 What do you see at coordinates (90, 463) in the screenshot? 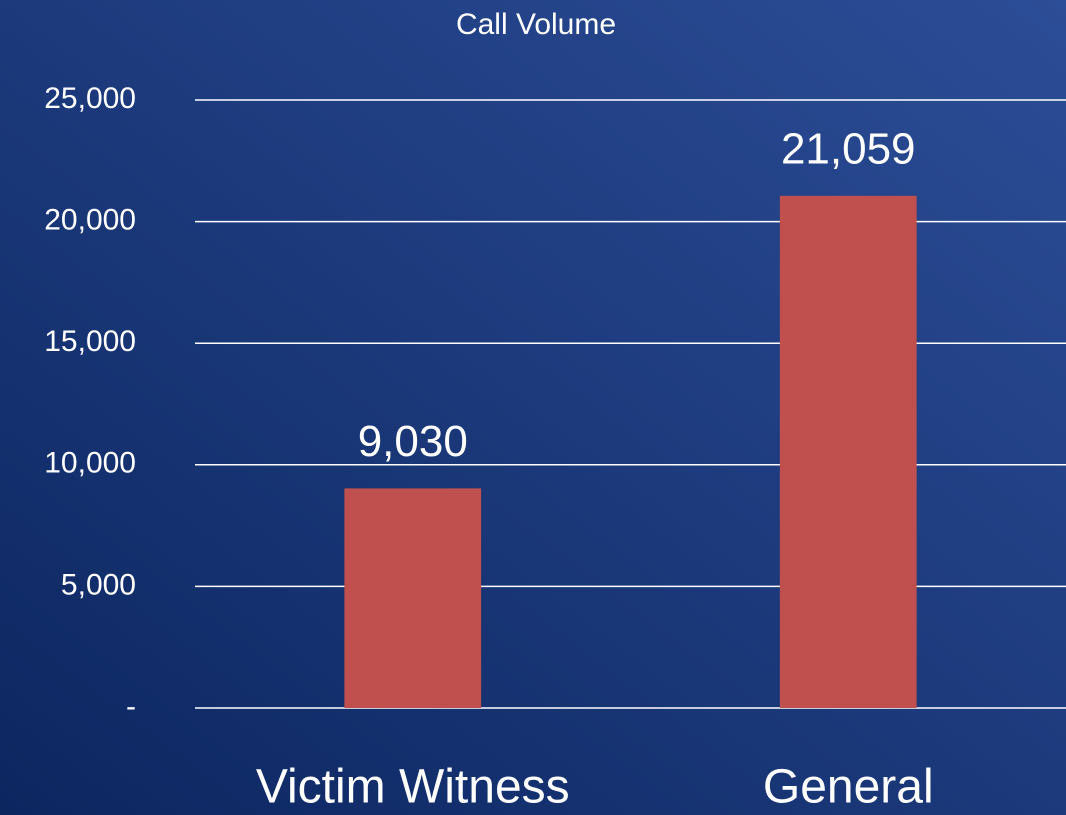
I see `y-tick-label: 10,000` at bounding box center [90, 463].